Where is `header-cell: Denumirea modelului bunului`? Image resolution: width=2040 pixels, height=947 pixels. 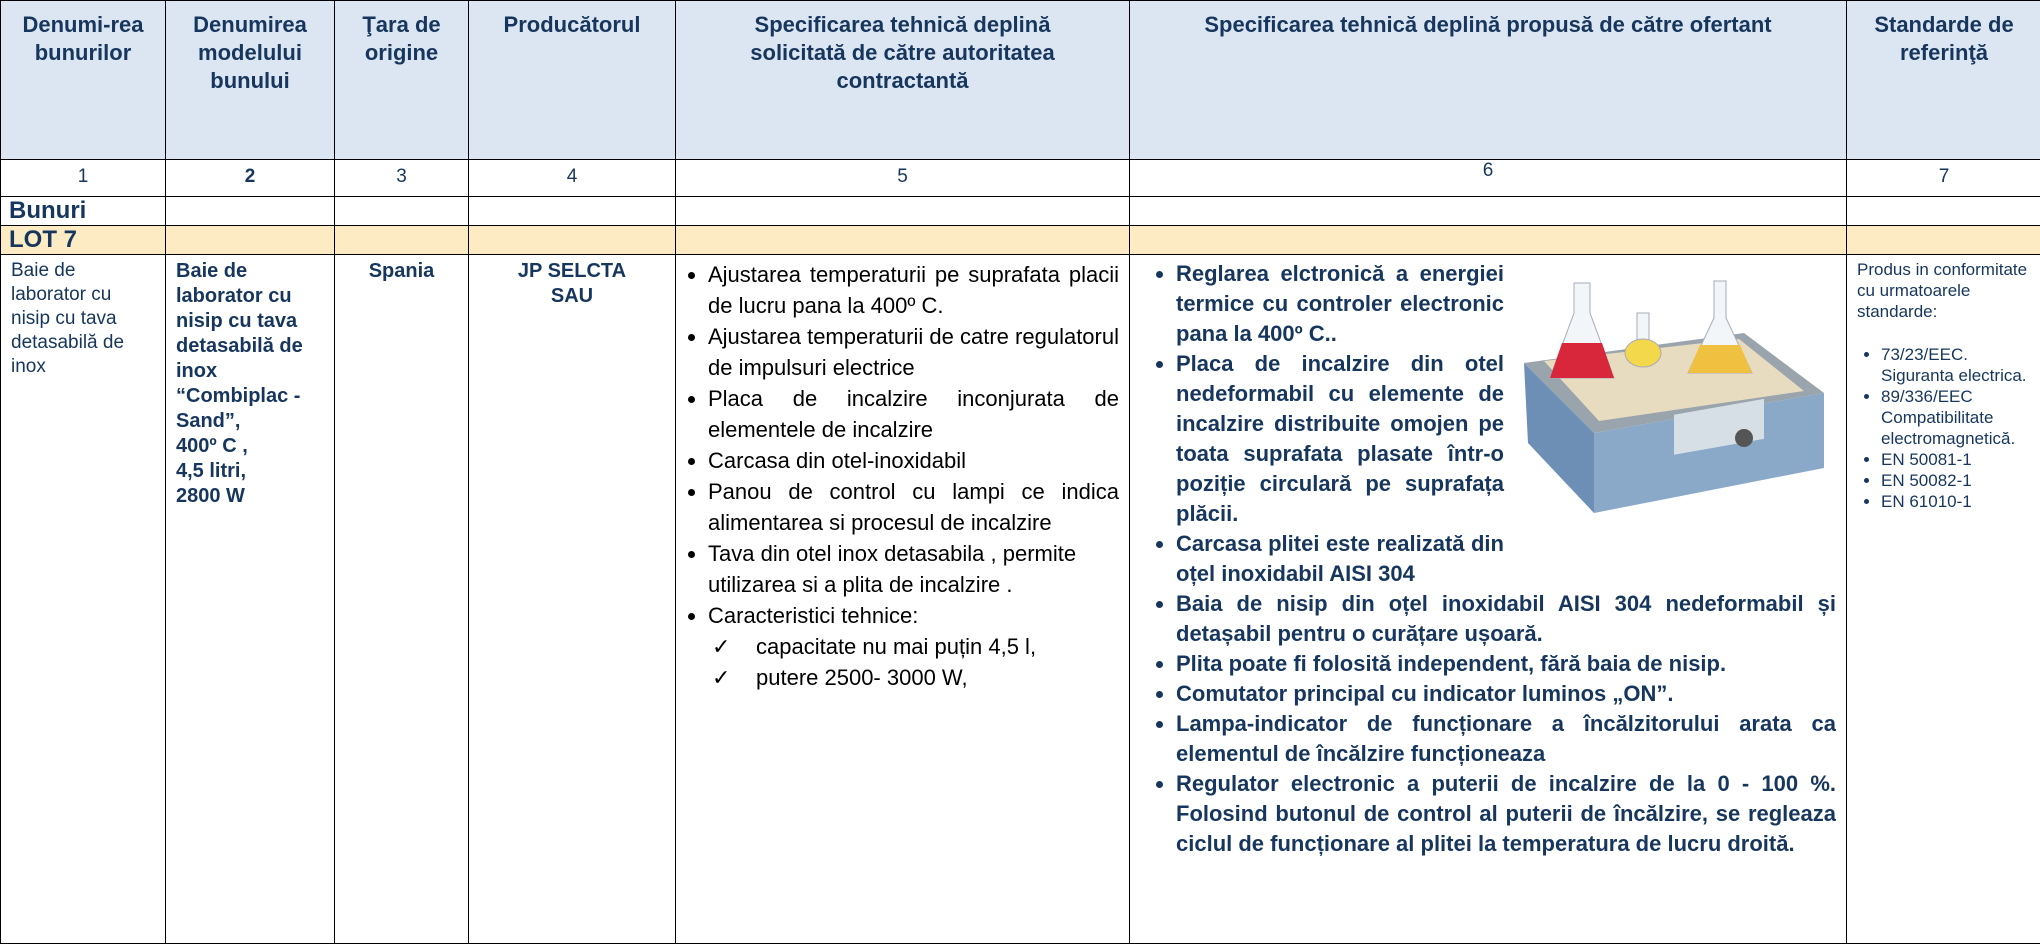 header-cell: Denumirea modelului bunului is located at coordinates (250, 80).